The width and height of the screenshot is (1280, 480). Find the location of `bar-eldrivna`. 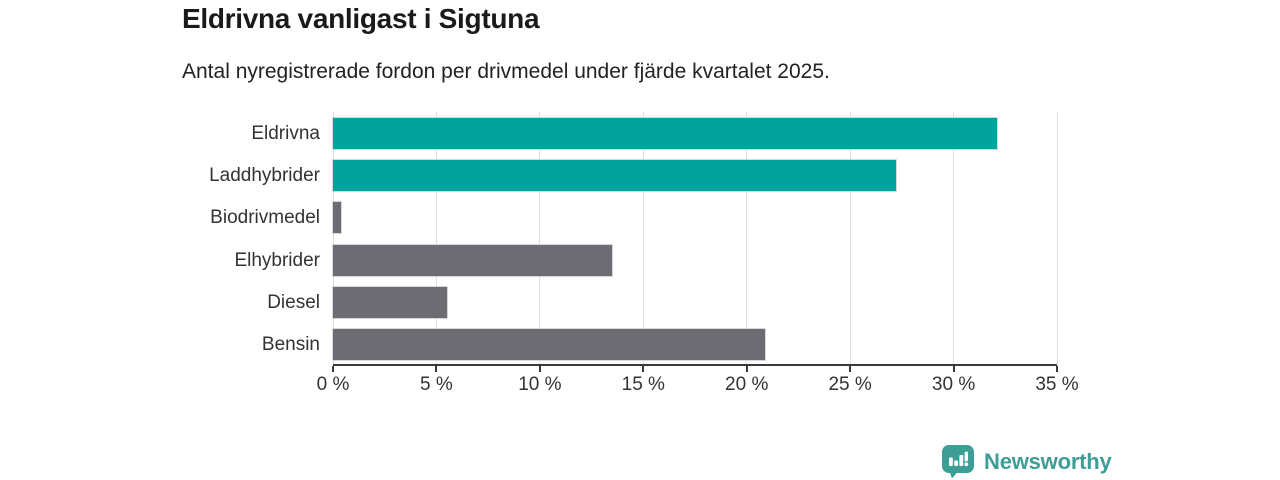

bar-eldrivna is located at coordinates (665, 133).